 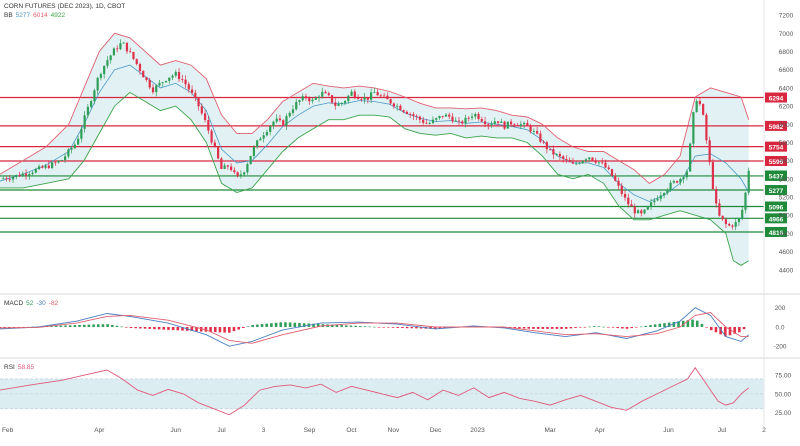 What do you see at coordinates (776, 176) in the screenshot?
I see `current-price-tag-label: 5437` at bounding box center [776, 176].